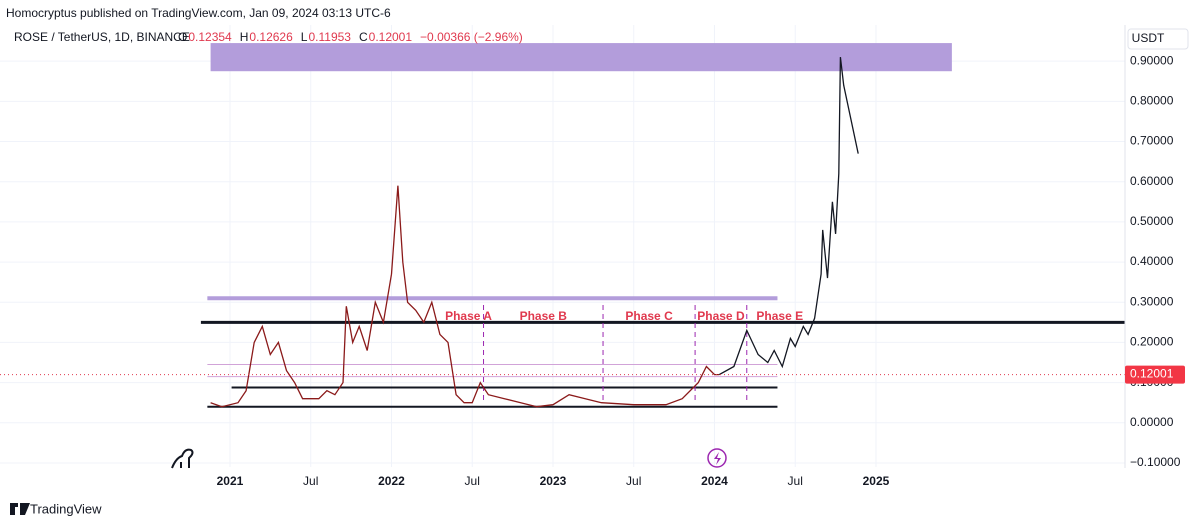  I want to click on event-icon, so click(717, 458).